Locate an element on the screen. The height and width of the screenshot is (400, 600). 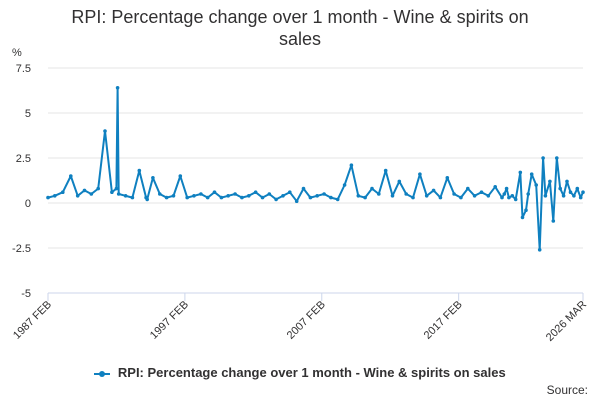
y-axis-unit-label: % is located at coordinates (17, 53).